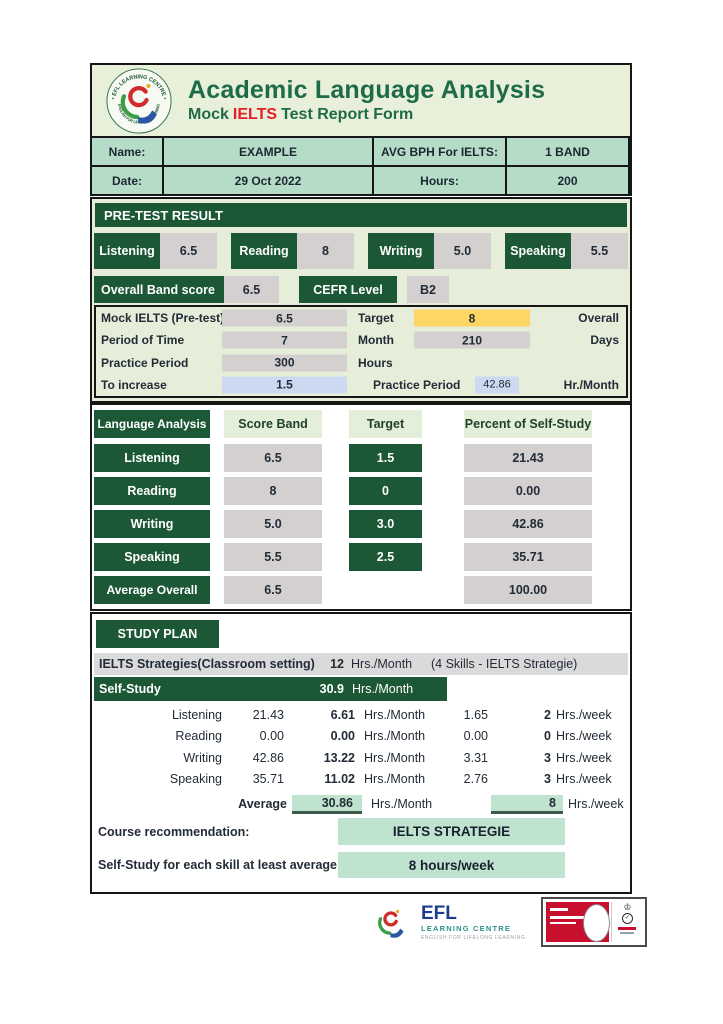 The image size is (723, 1024). Describe the element at coordinates (130, 689) in the screenshot. I see `self-study-label: Self-Study` at that location.